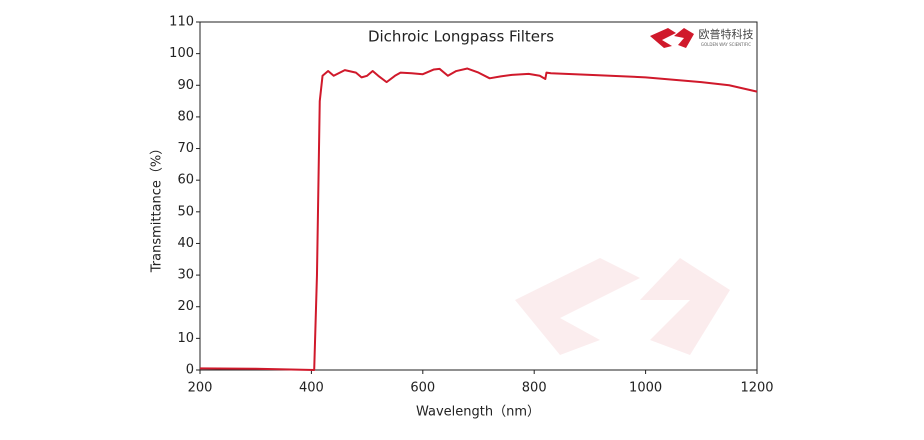 Image resolution: width=924 pixels, height=440 pixels. I want to click on x-axis-label: Wavelength（nm）, so click(478, 412).